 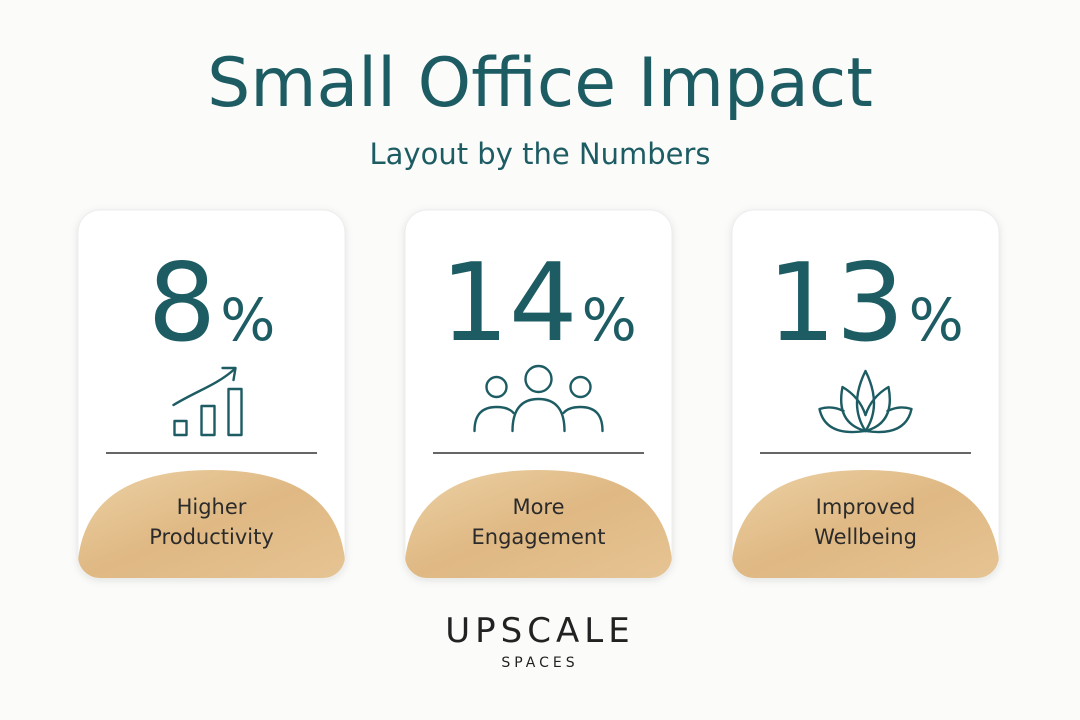 I want to click on stat-card: 14% More Engagement, so click(x=538, y=394).